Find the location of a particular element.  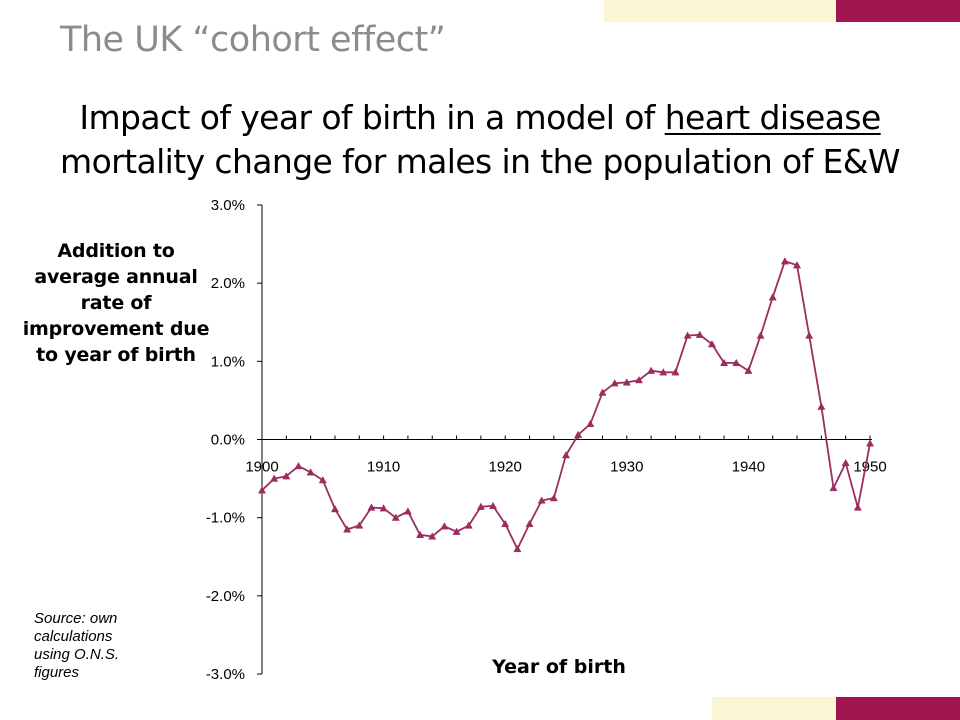

slide-title: The UK “cohort effect” is located at coordinates (253, 40).